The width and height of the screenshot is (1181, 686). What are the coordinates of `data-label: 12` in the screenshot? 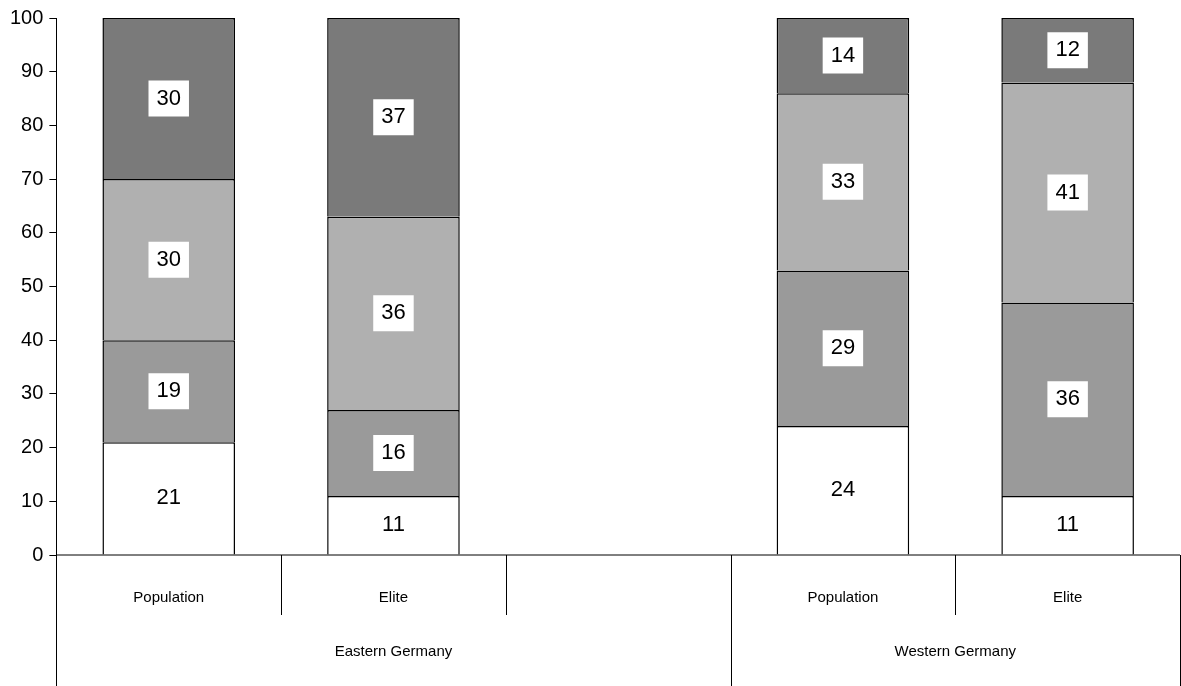 It's located at (1067, 49).